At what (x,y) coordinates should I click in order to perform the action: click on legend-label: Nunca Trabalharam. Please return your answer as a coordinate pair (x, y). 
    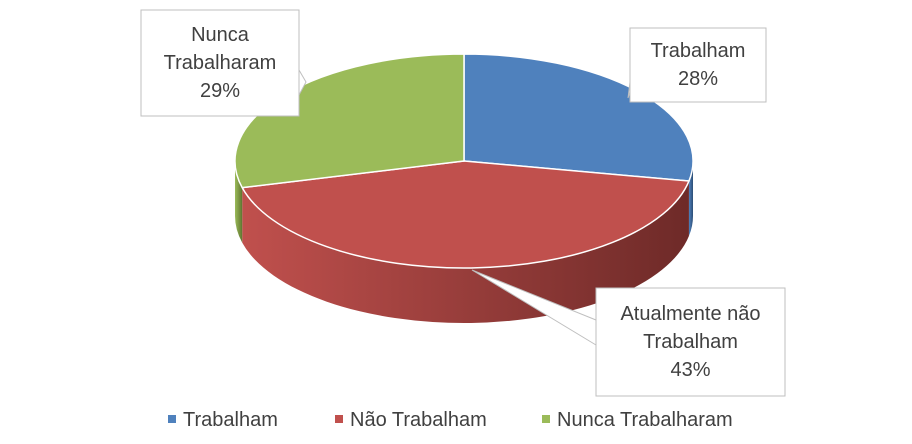
    Looking at the image, I should click on (645, 420).